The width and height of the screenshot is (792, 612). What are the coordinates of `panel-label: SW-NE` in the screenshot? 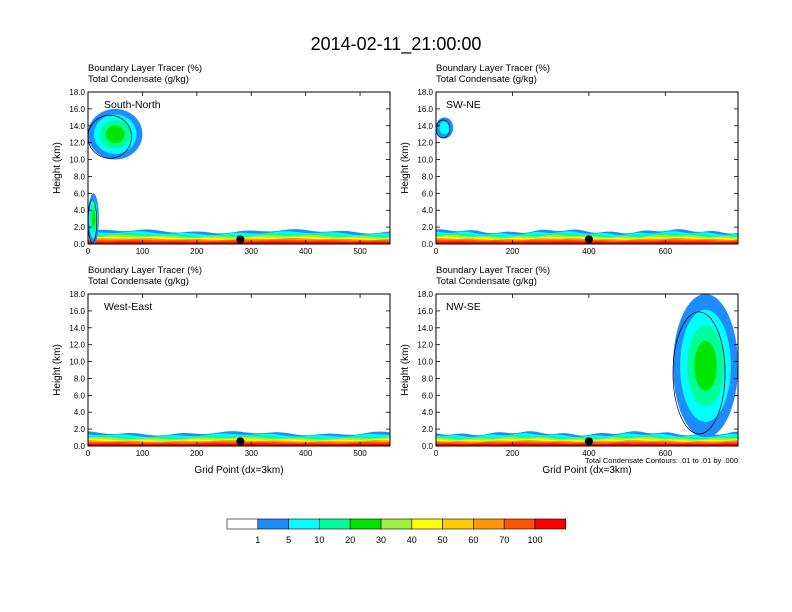 It's located at (463, 105).